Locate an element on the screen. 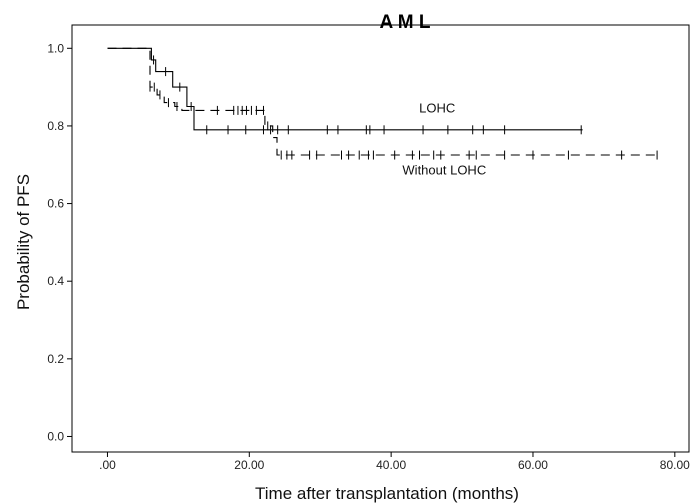 Image resolution: width=691 pixels, height=504 pixels. annotations: LOHC Without LOHC is located at coordinates (444, 138).